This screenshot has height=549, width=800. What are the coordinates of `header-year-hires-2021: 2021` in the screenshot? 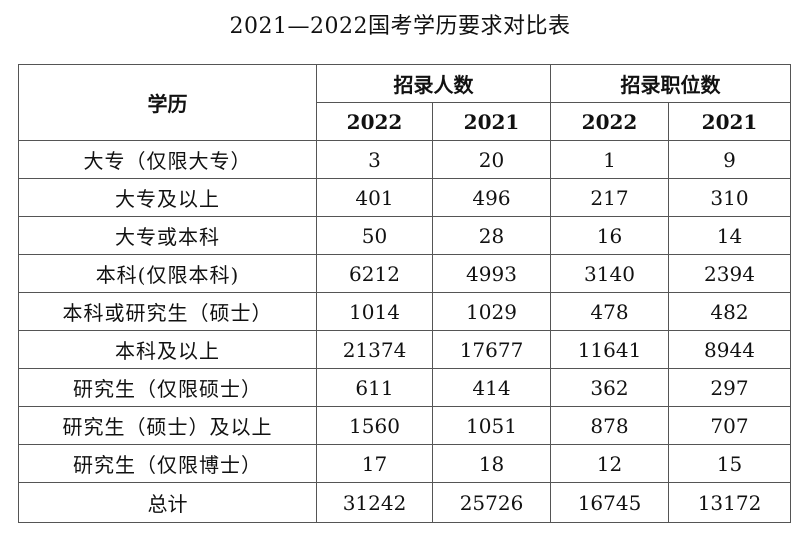 It's located at (491, 121).